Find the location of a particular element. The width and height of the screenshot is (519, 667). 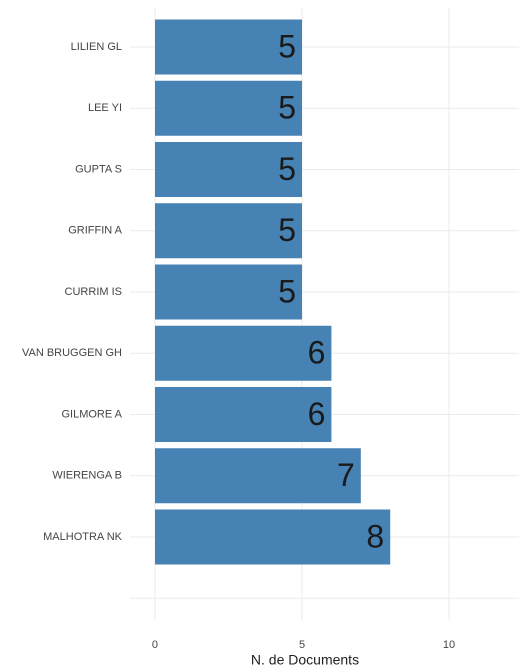

x-tick-label: 5 is located at coordinates (302, 645).